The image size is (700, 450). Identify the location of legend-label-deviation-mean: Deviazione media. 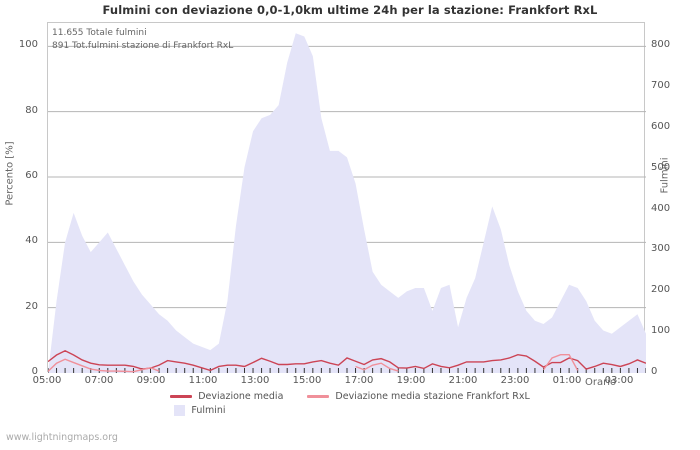
(241, 396).